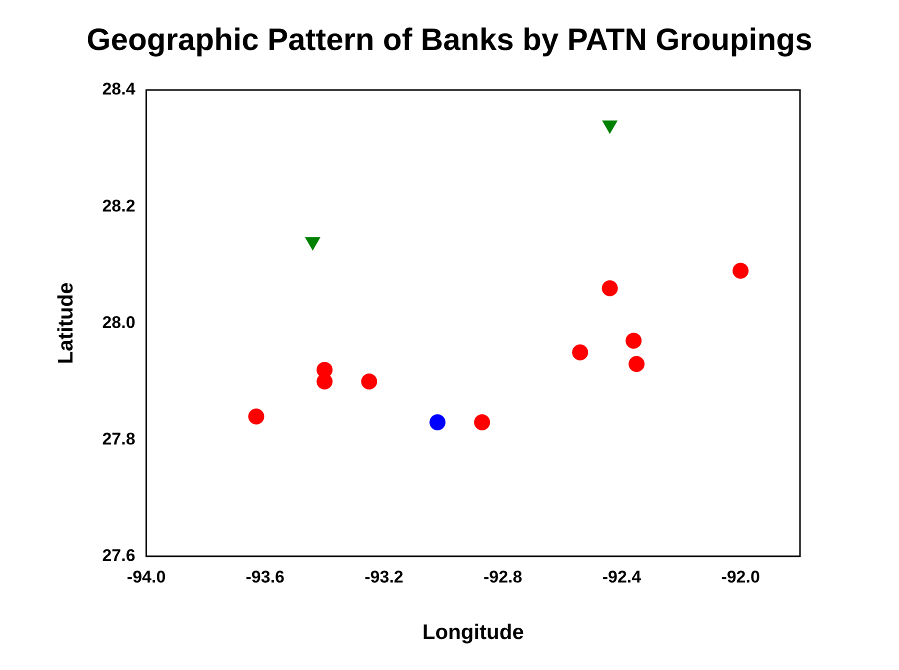 The height and width of the screenshot is (670, 899). Describe the element at coordinates (119, 206) in the screenshot. I see `y-tick-label: 28.2` at that location.